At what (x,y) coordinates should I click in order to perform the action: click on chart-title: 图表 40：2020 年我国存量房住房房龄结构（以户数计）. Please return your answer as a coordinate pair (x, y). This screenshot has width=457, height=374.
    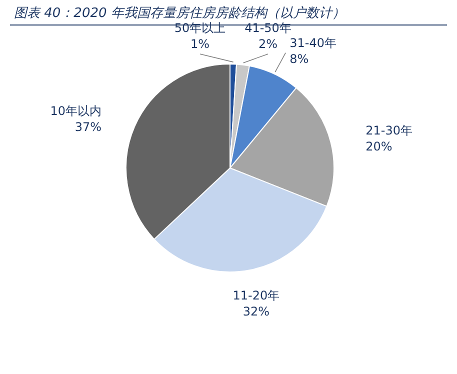
    Looking at the image, I should click on (179, 13).